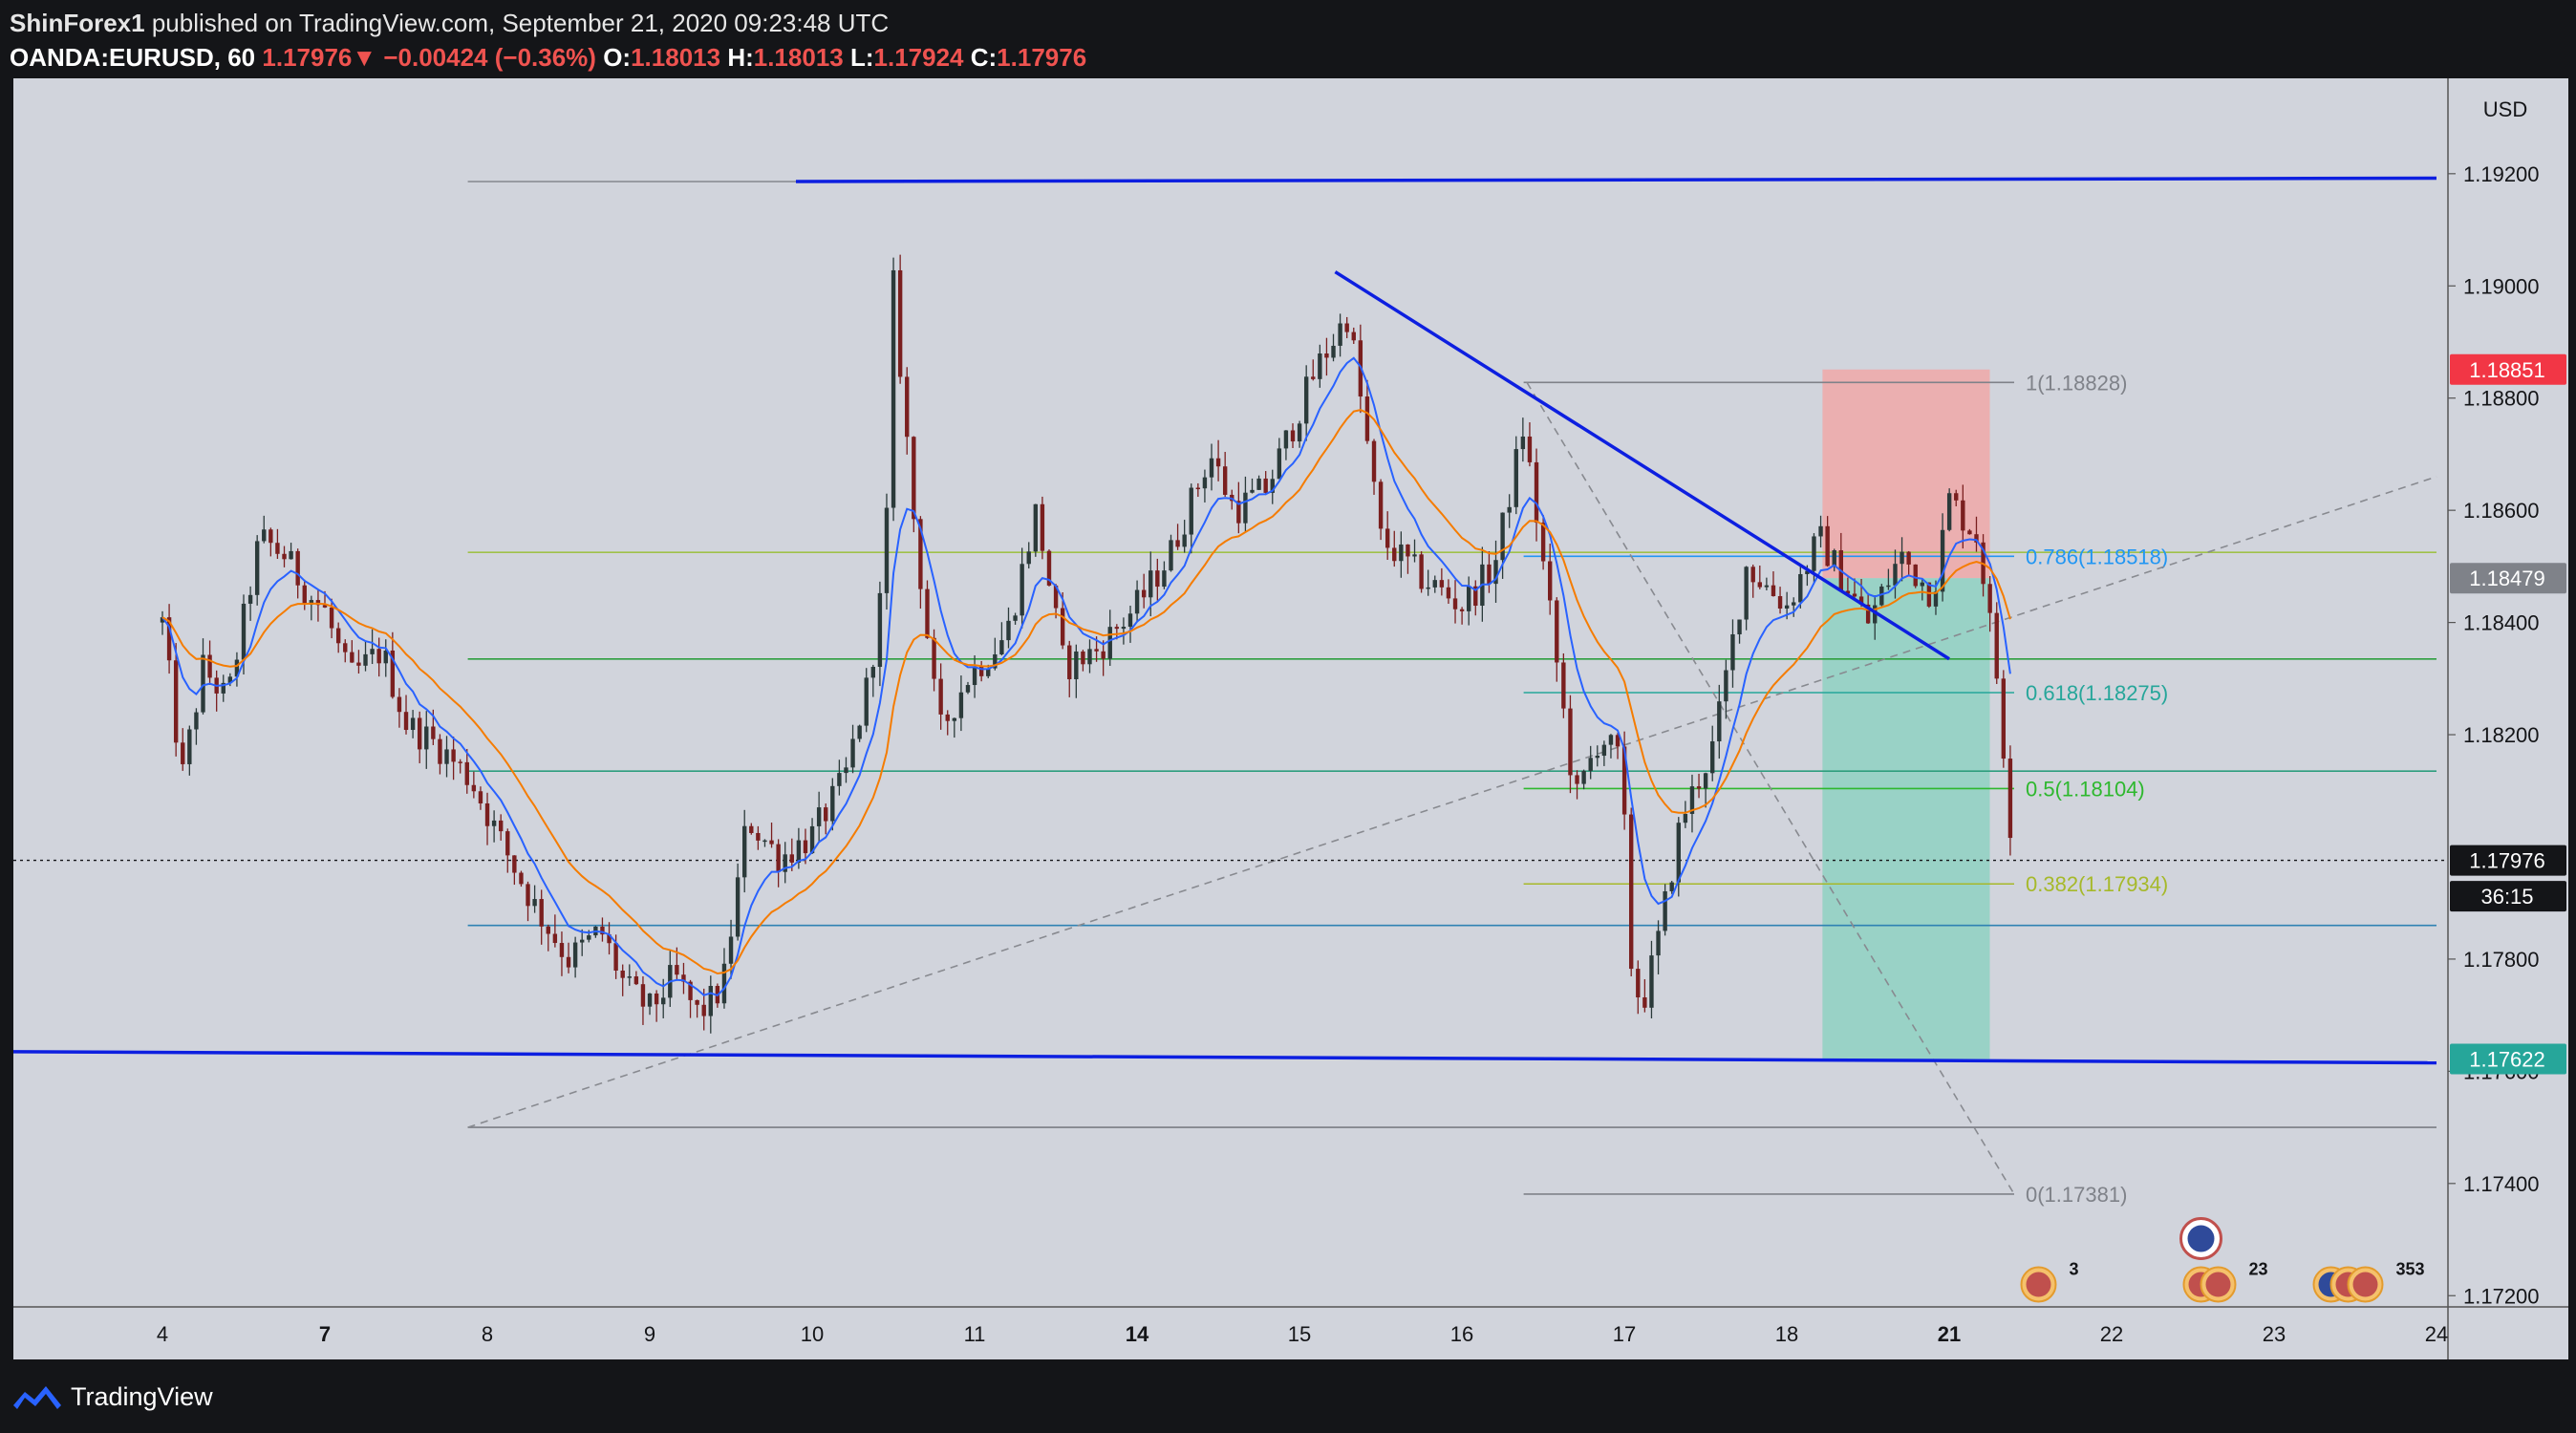 The image size is (2576, 1433). What do you see at coordinates (2218, 1285) in the screenshot?
I see `us-flag-icon` at bounding box center [2218, 1285].